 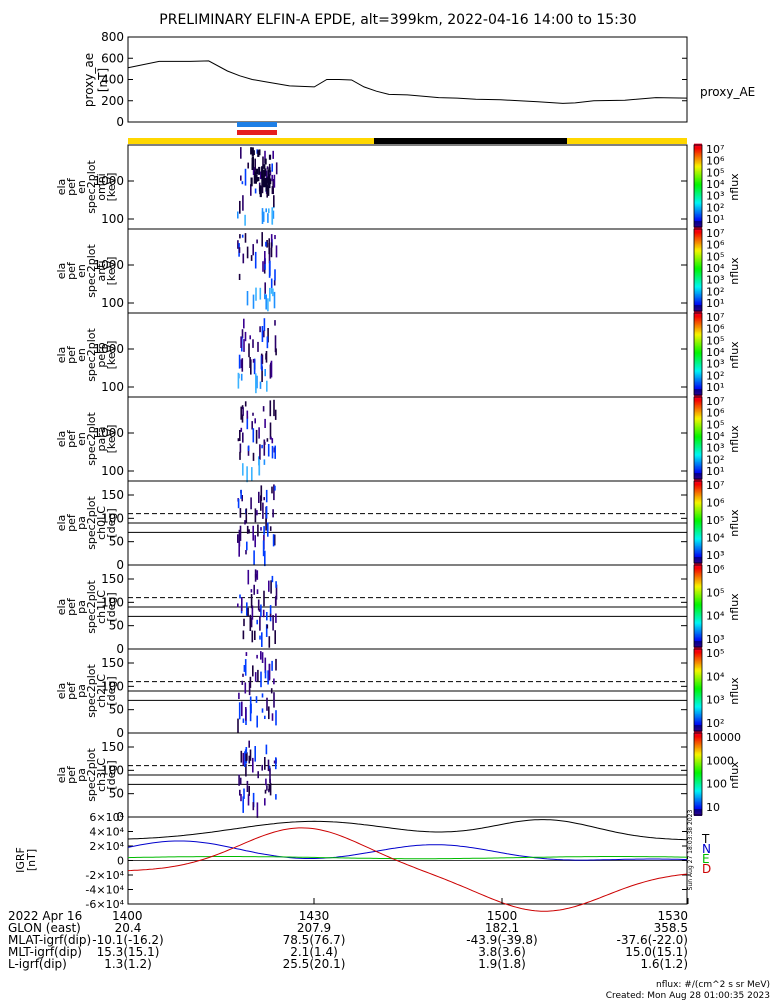 What do you see at coordinates (111, 690) in the screenshot?
I see `panel-ylabel-line: [deg]` at bounding box center [111, 690].